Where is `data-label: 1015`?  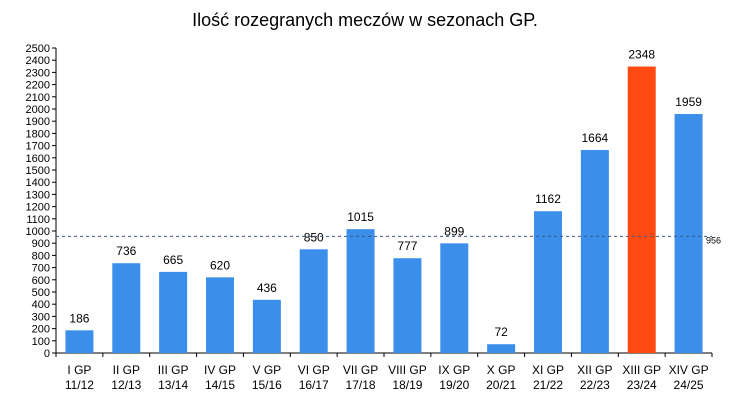 data-label: 1015 is located at coordinates (360, 217).